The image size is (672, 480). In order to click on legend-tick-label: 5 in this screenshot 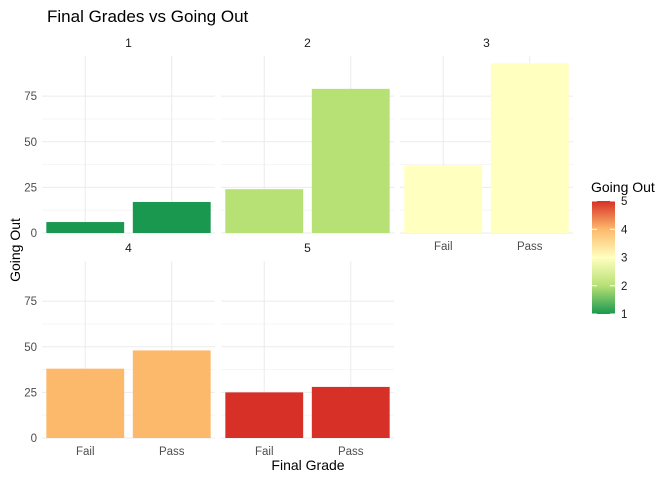, I will do `click(624, 202)`.